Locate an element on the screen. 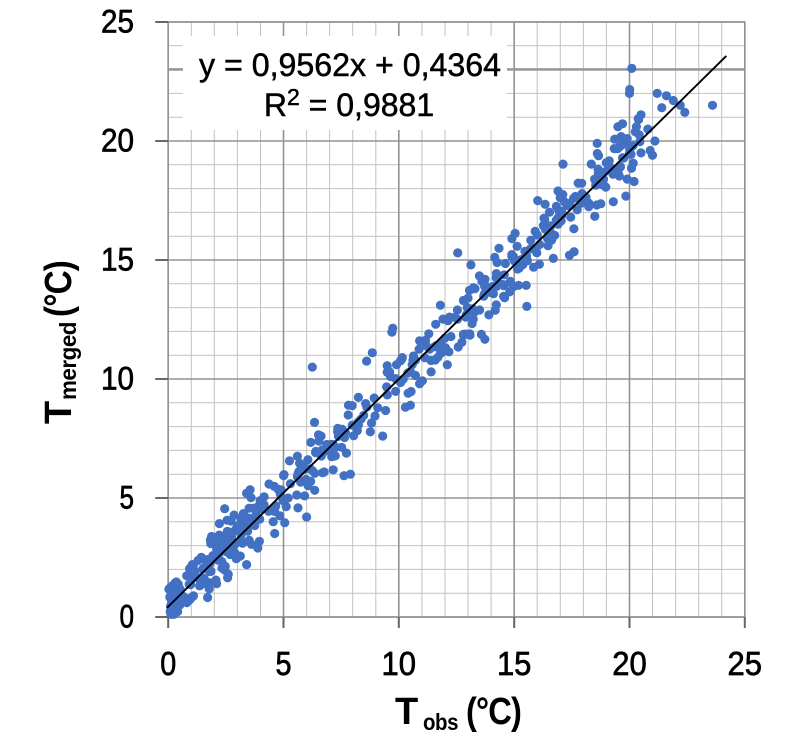 The height and width of the screenshot is (736, 800). svg-text: R2 = 0,9881 is located at coordinates (349, 103).